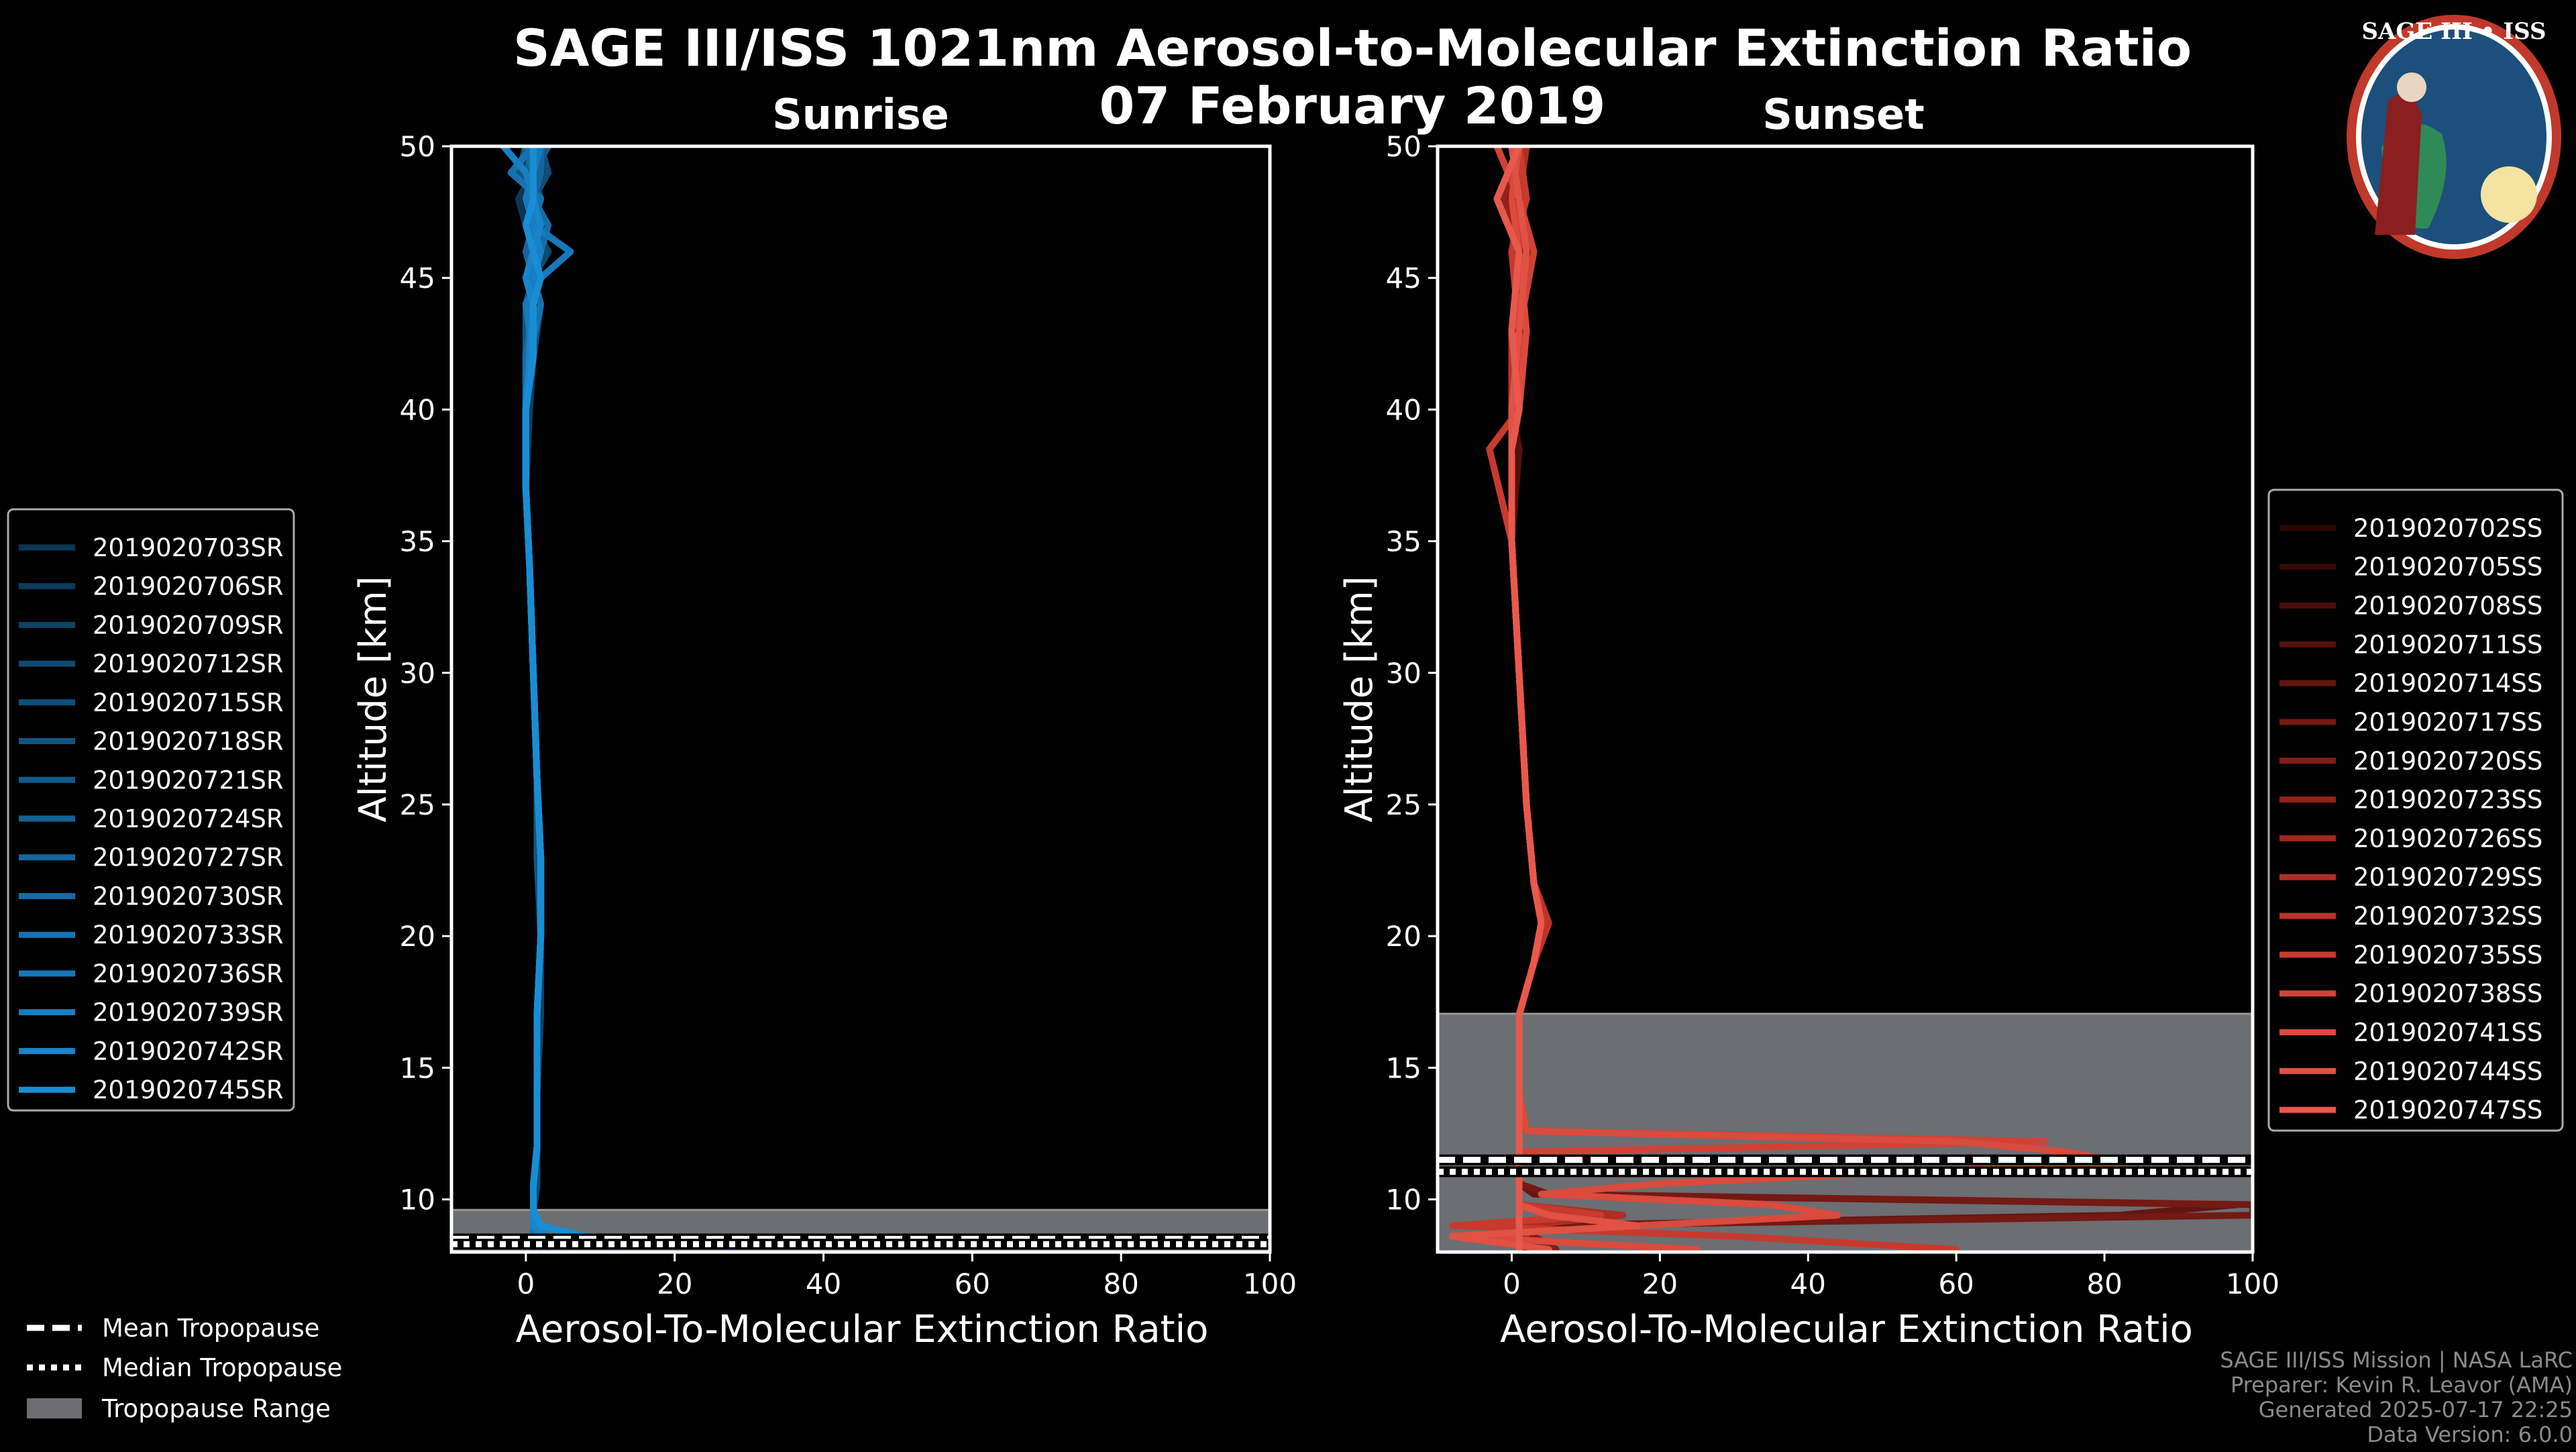  I want to click on profile-2019020745SR, so click(630, 698).